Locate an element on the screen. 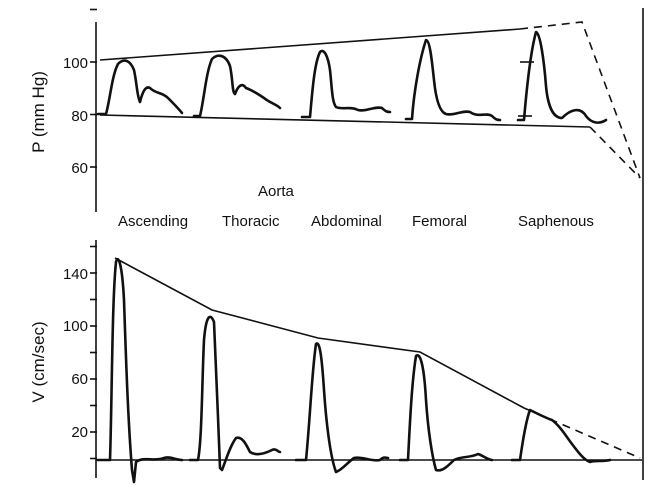 The height and width of the screenshot is (485, 649). pressure-ticks is located at coordinates (93, 88).